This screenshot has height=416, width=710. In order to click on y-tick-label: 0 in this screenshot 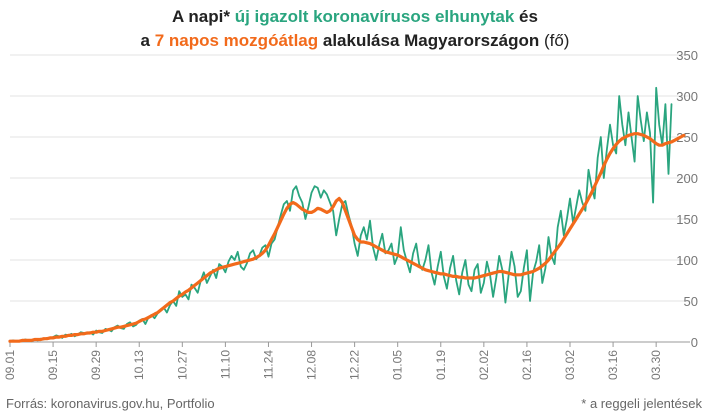, I will do `click(694, 342)`.